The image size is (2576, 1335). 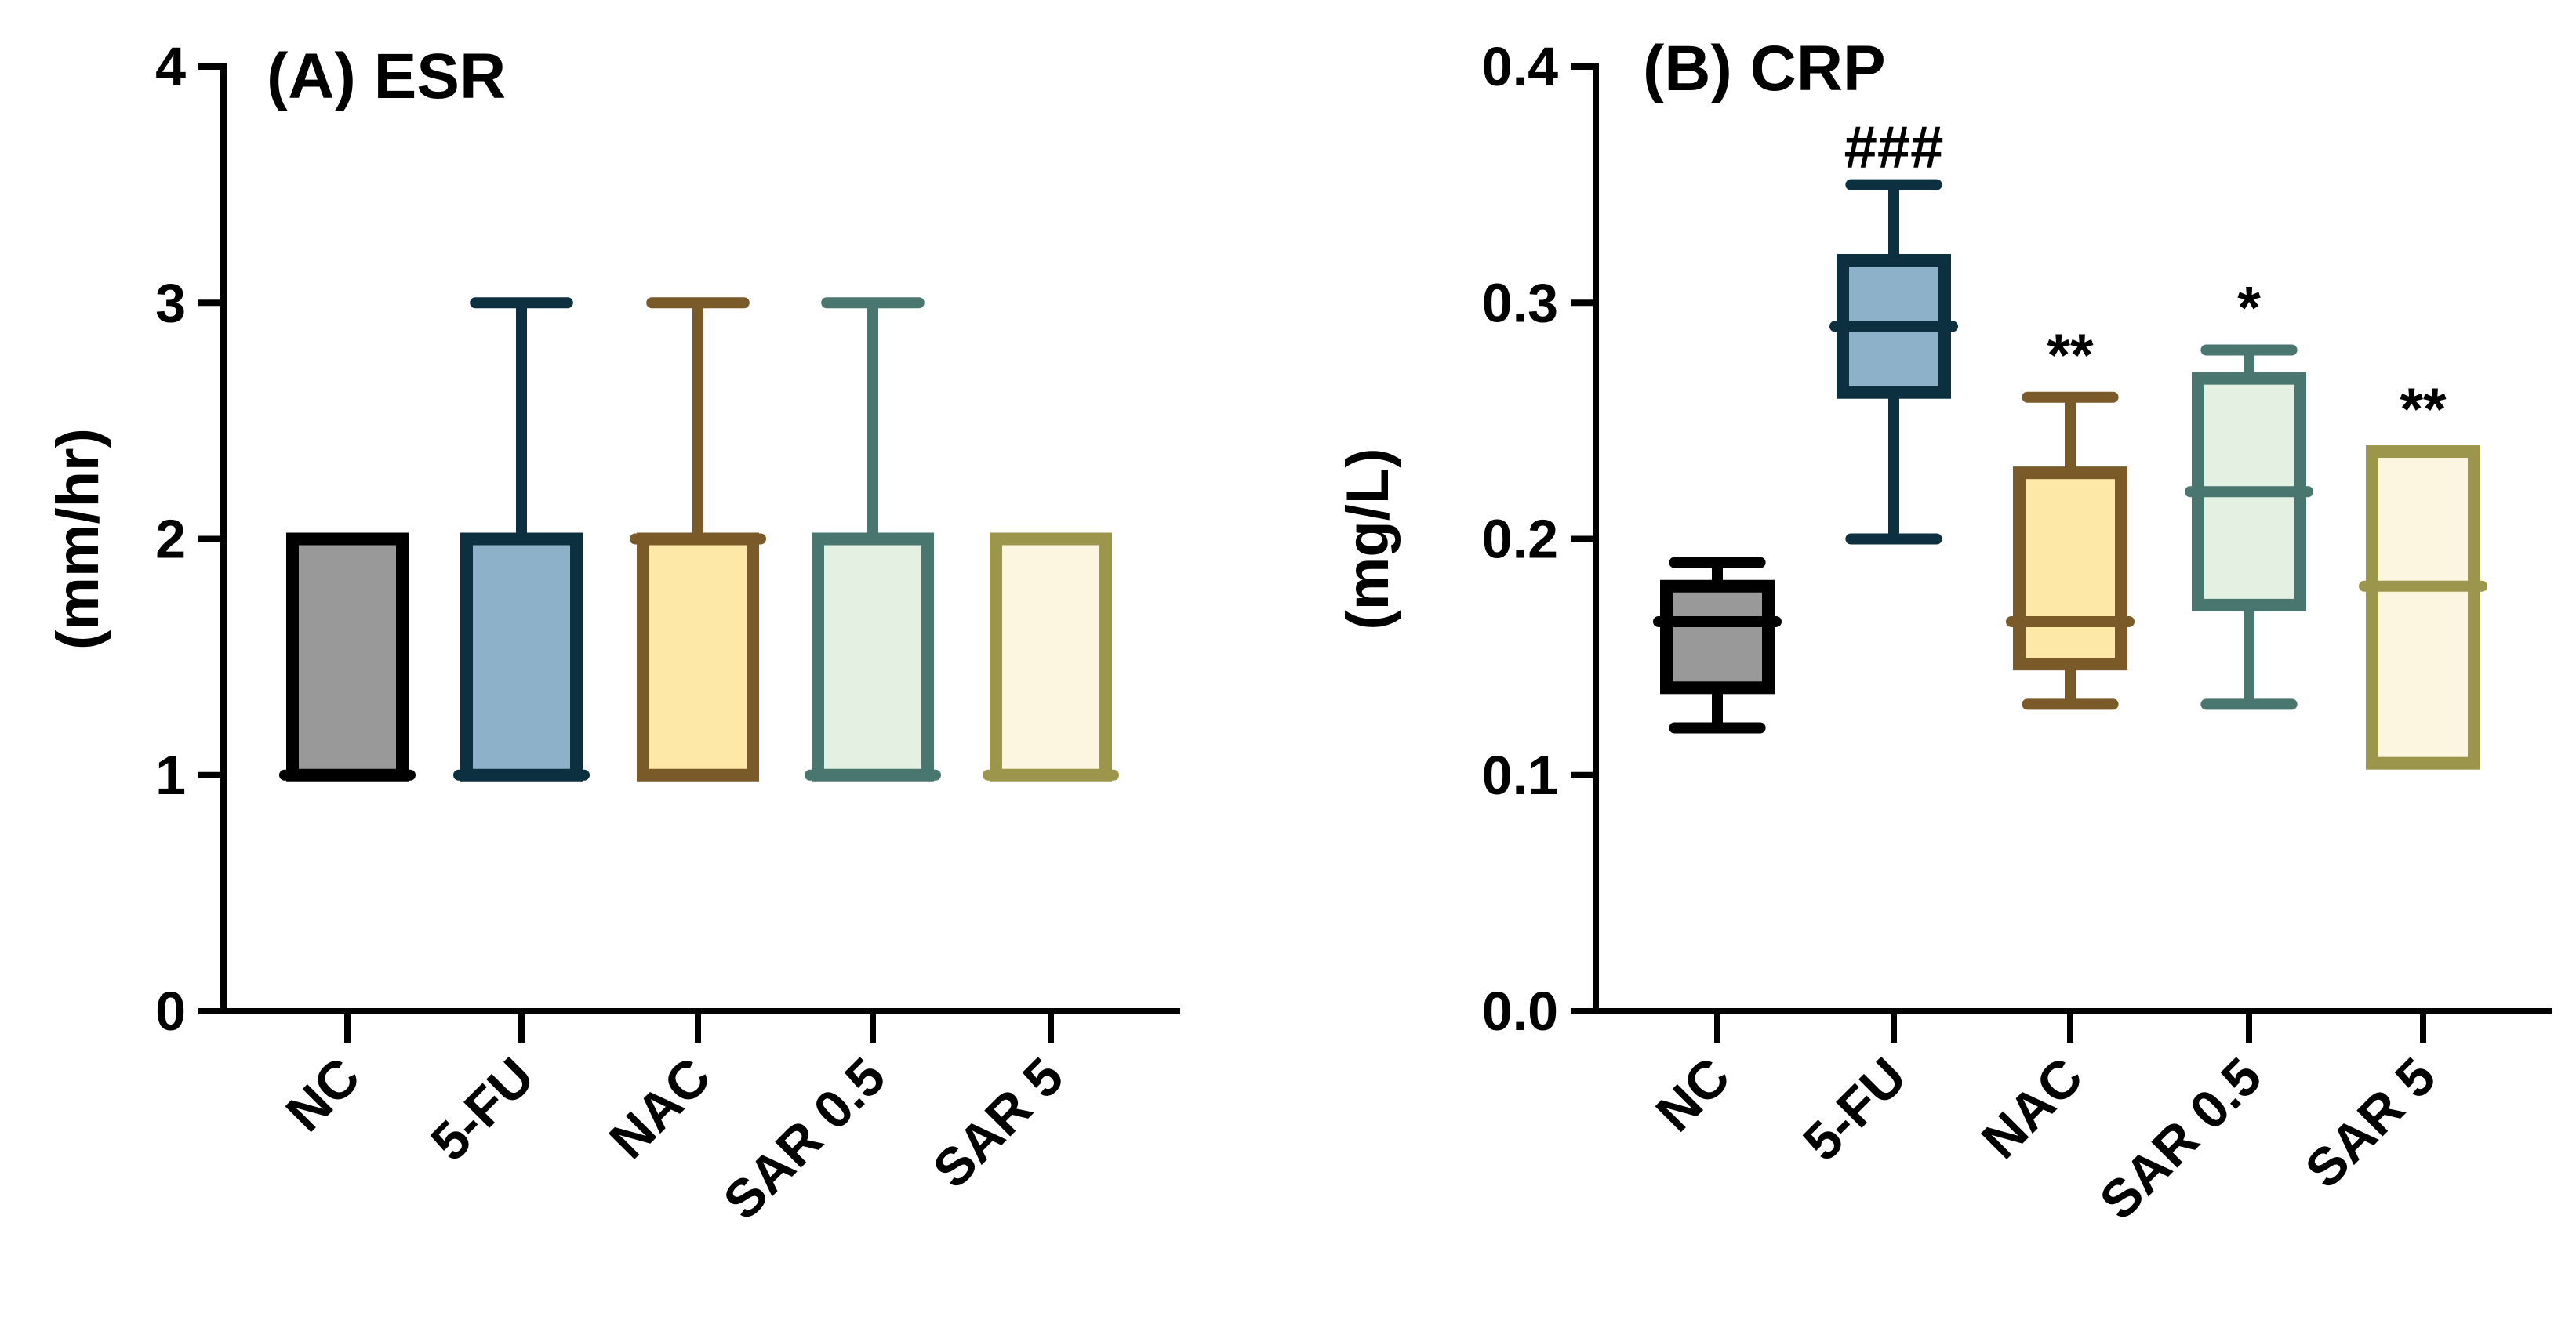 What do you see at coordinates (2249, 492) in the screenshot?
I see `crp-box-4: *` at bounding box center [2249, 492].